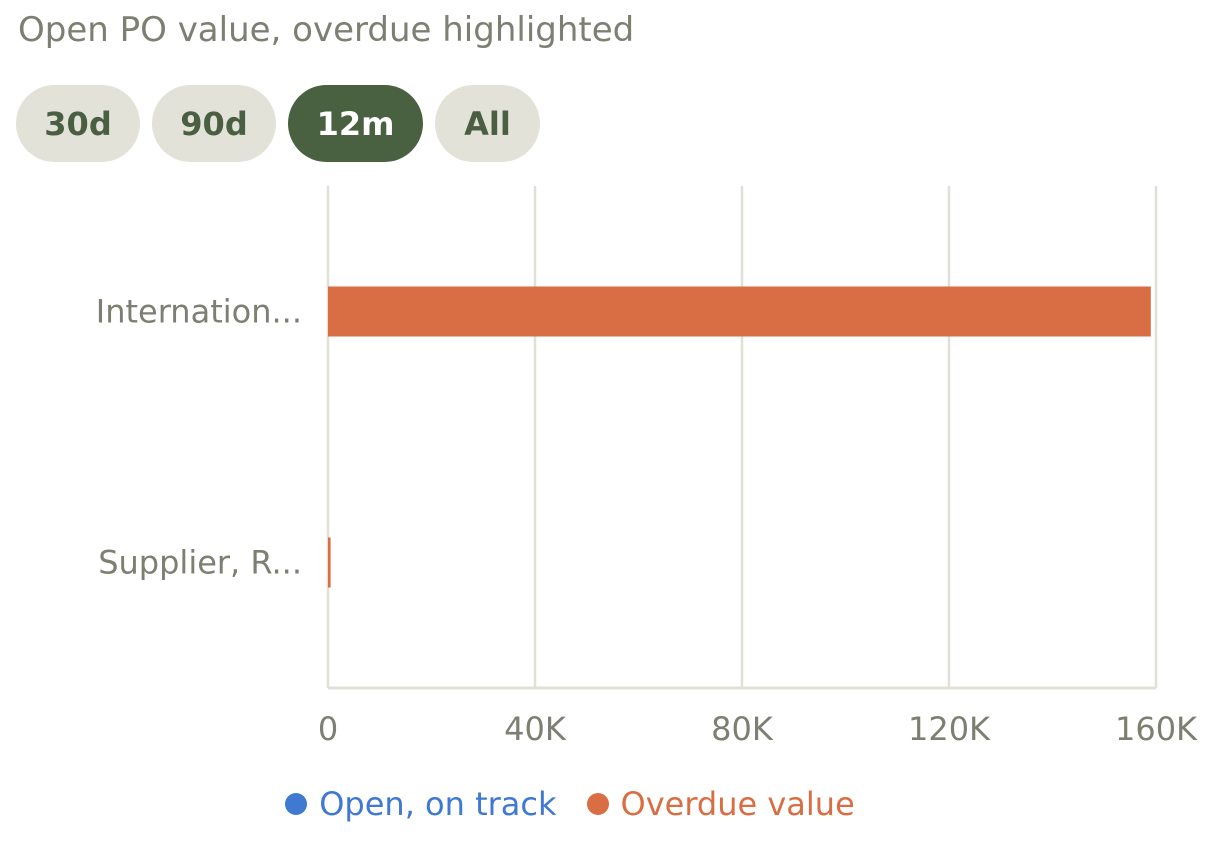  I want to click on legend-label-open: Open, on track, so click(438, 804).